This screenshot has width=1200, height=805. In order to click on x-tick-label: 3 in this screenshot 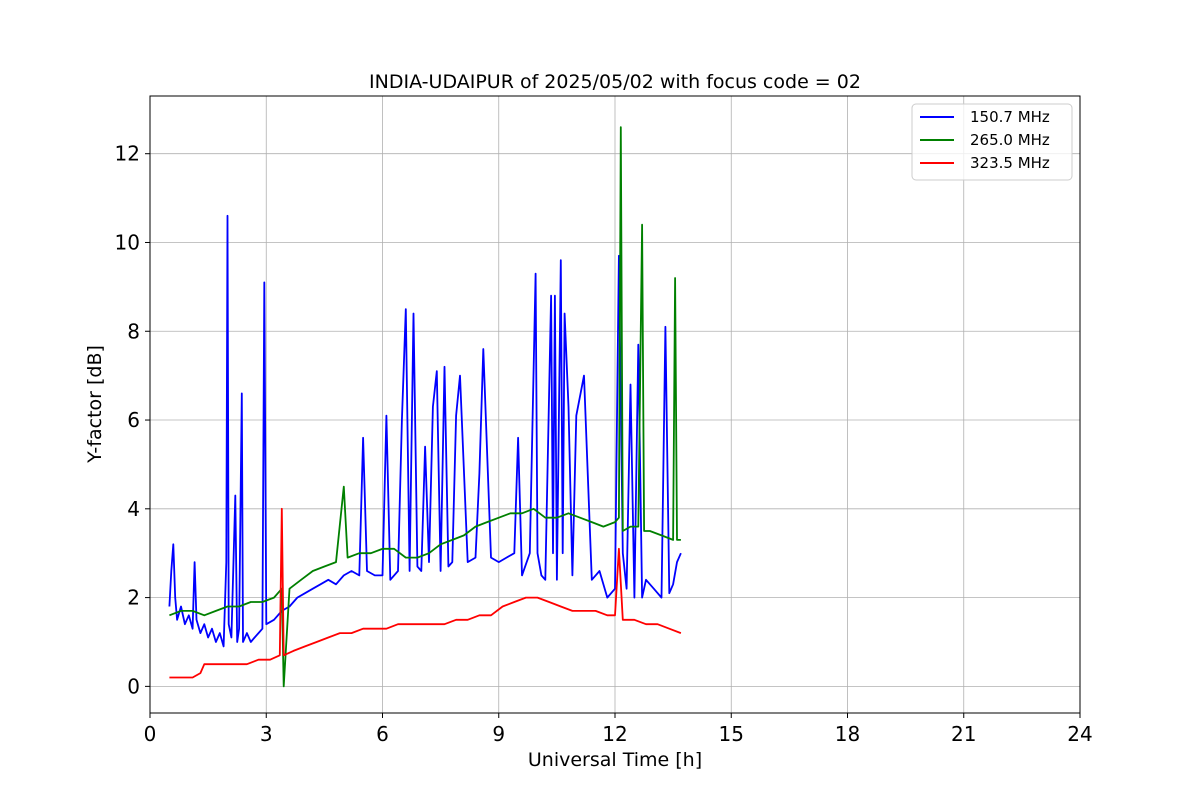, I will do `click(266, 734)`.